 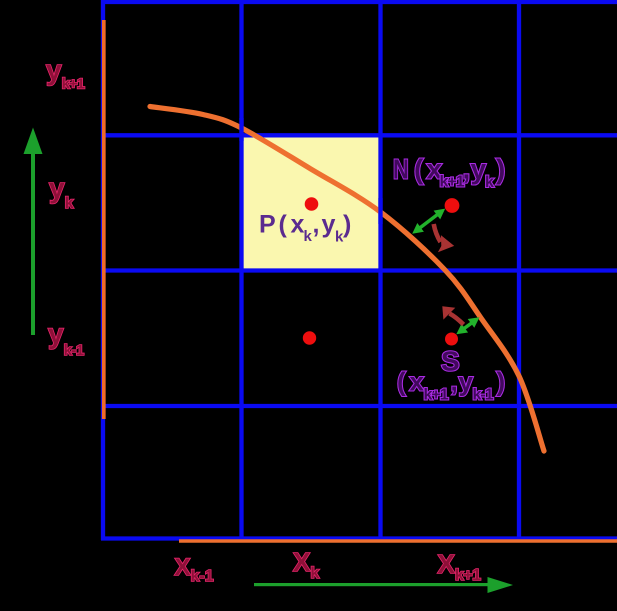 I want to click on svg-text: S, so click(x=450, y=361).